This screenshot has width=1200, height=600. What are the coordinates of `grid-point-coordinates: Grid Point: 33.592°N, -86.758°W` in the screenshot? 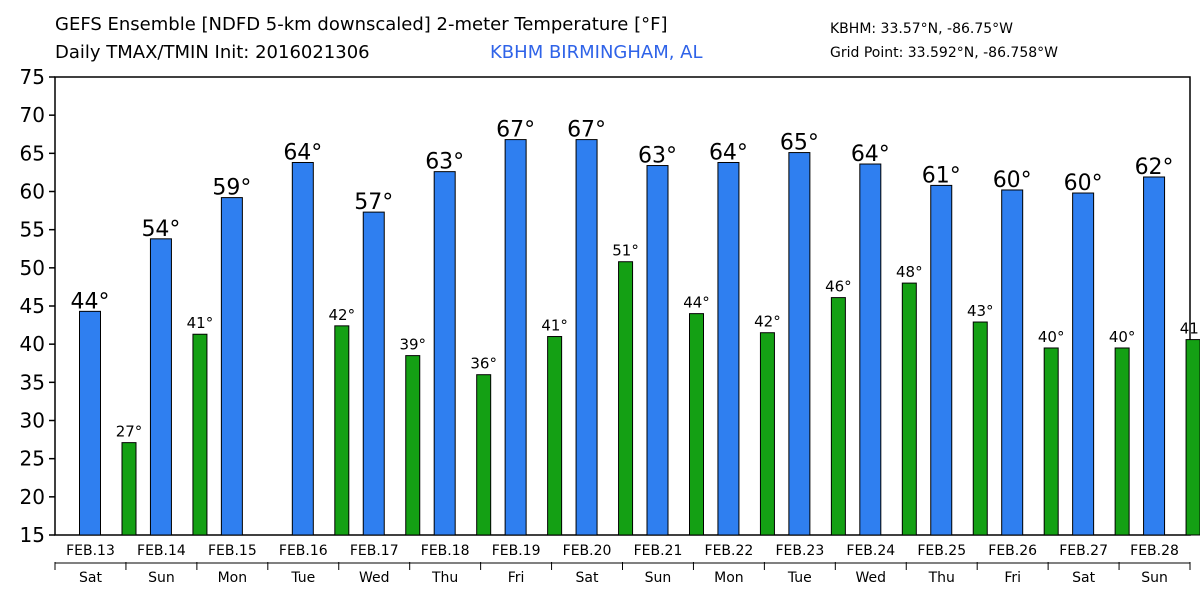 It's located at (944, 53).